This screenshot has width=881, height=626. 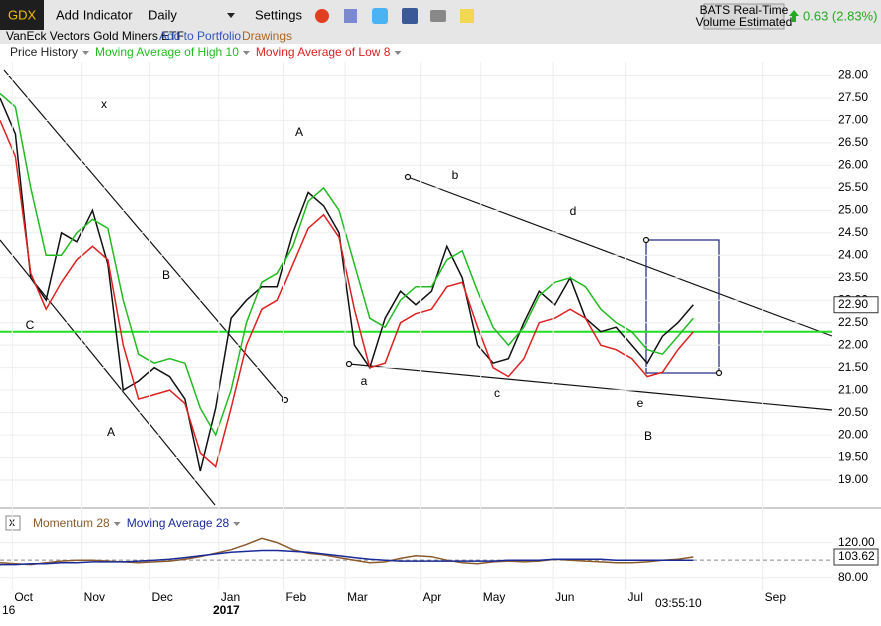 I want to click on icon-clock, so click(x=322, y=16).